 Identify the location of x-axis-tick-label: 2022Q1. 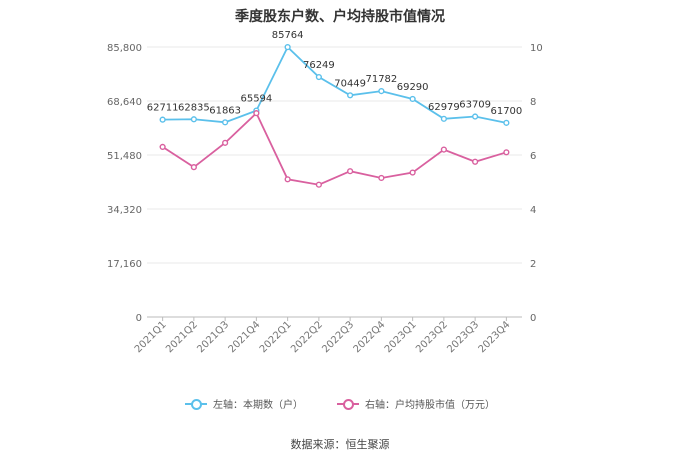
(276, 337).